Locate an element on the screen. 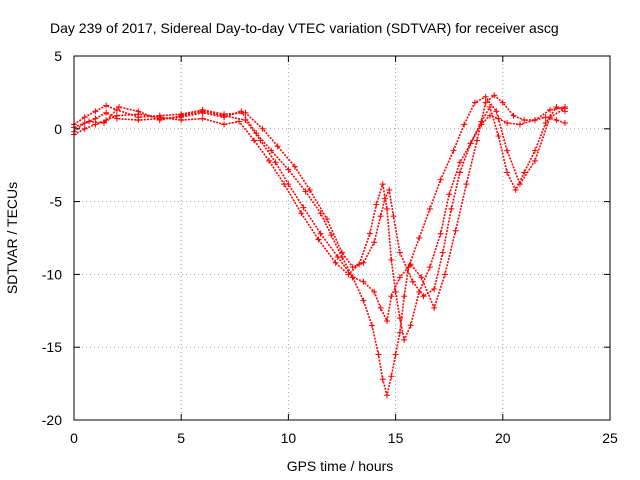  x-axis-label: GPS time / hours is located at coordinates (340, 466).